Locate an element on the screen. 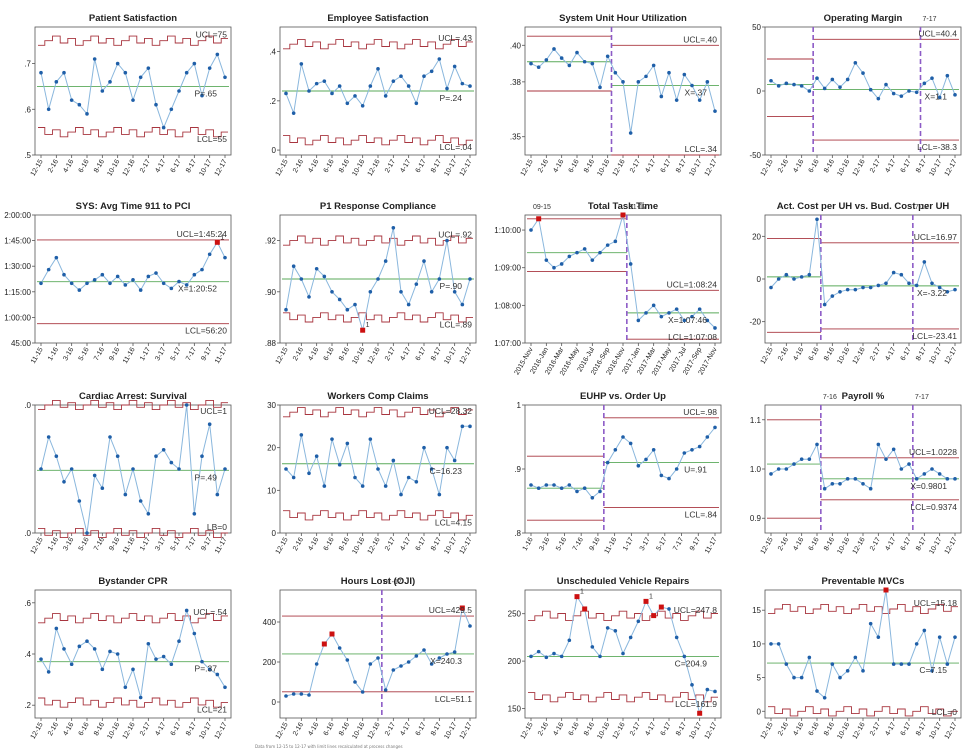  lcl-label: LCL=.84 is located at coordinates (701, 514).